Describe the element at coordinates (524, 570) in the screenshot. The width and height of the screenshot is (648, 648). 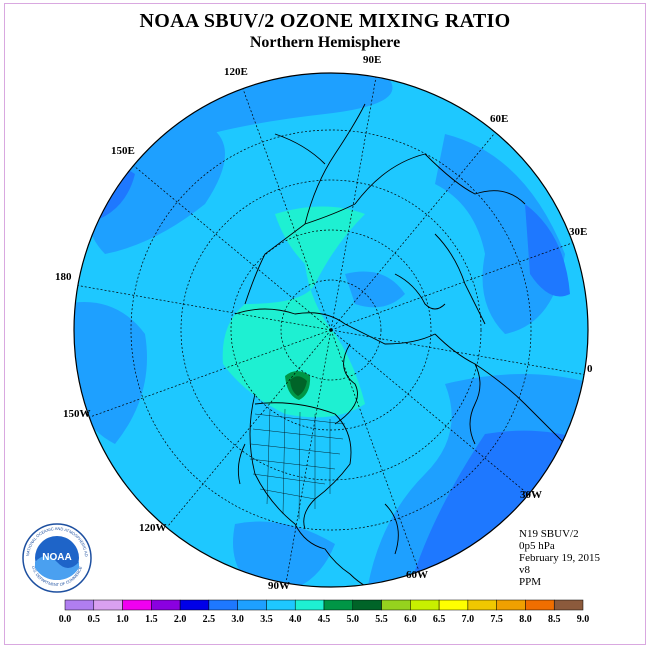
I see `version-label: v8` at that location.